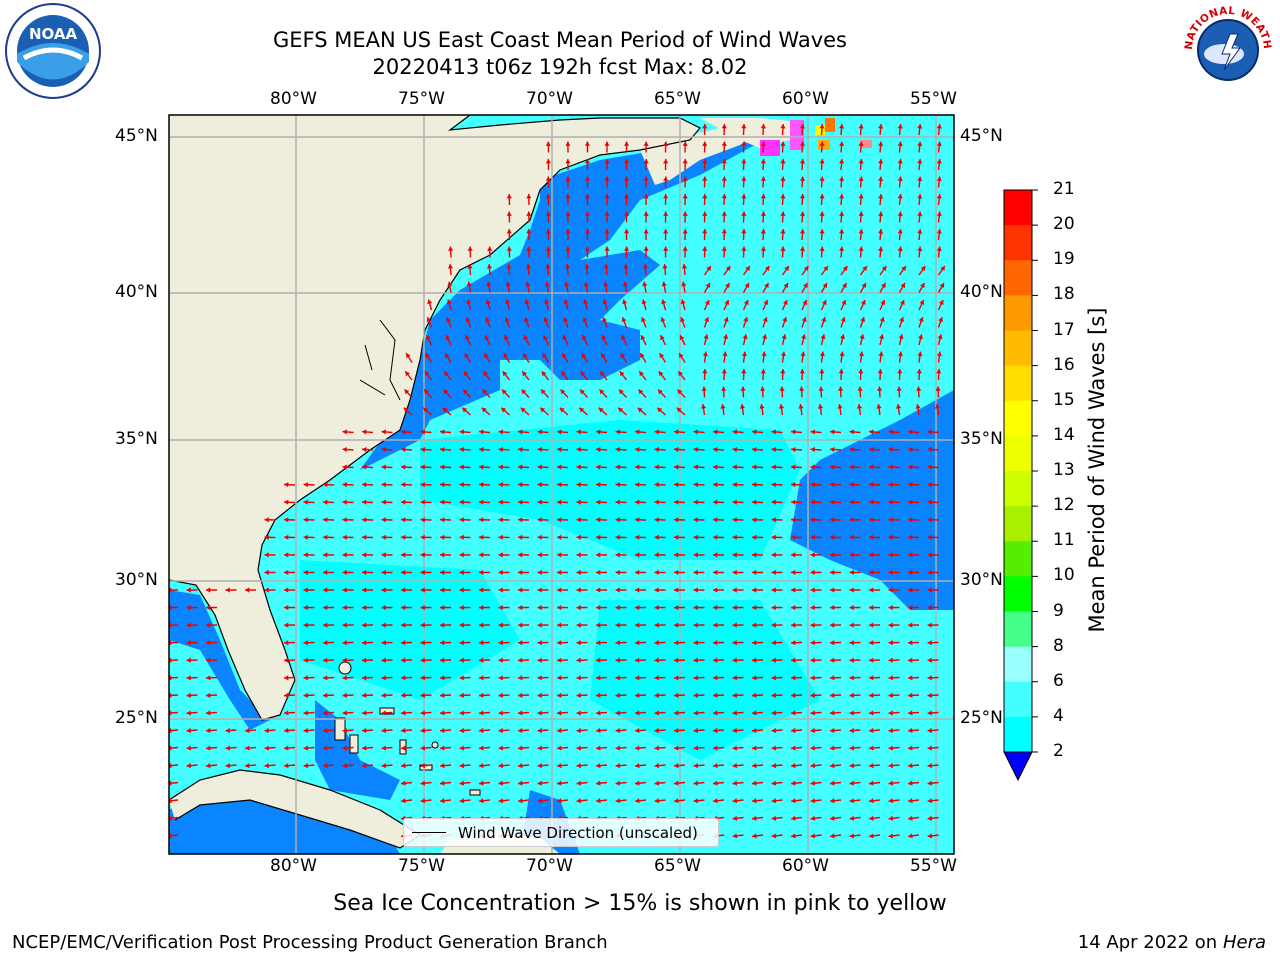 This screenshot has height=960, width=1280. I want to click on longitude-label-bottom: 80°W, so click(293, 866).